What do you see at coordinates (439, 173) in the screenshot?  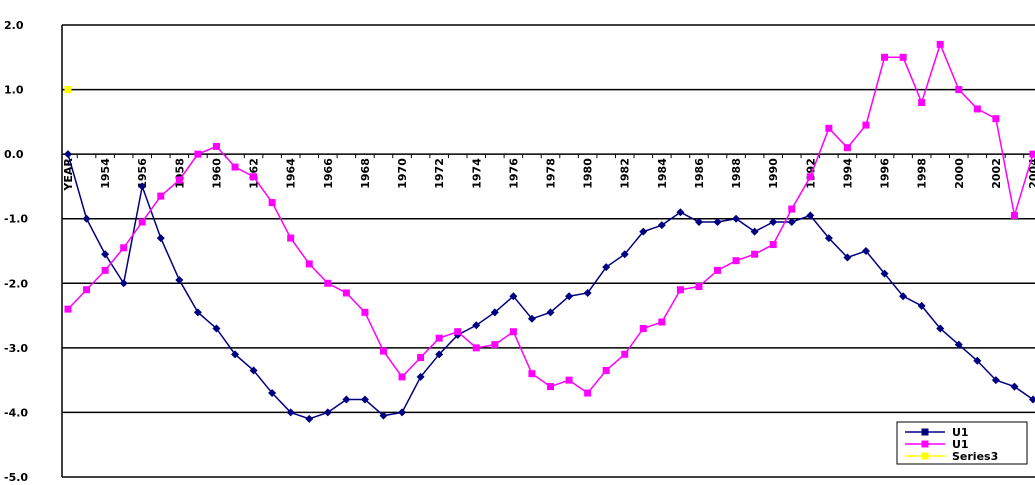 I see `x-tick-label: 1972` at bounding box center [439, 173].